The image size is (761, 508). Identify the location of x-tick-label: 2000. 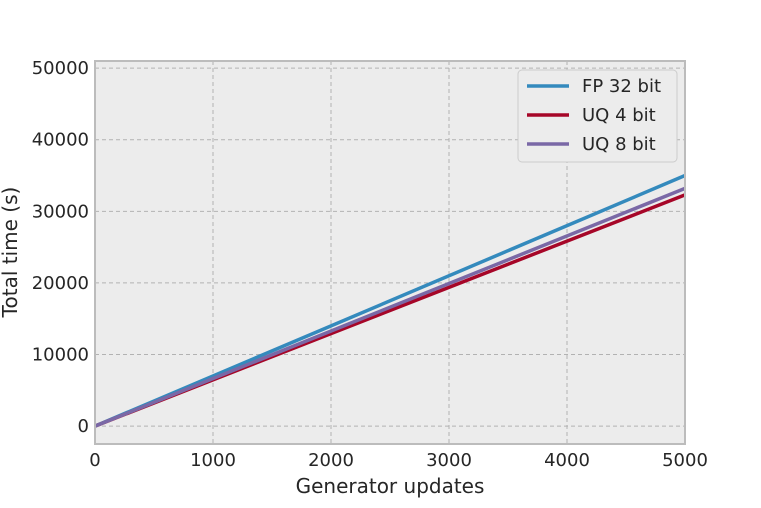
(331, 460).